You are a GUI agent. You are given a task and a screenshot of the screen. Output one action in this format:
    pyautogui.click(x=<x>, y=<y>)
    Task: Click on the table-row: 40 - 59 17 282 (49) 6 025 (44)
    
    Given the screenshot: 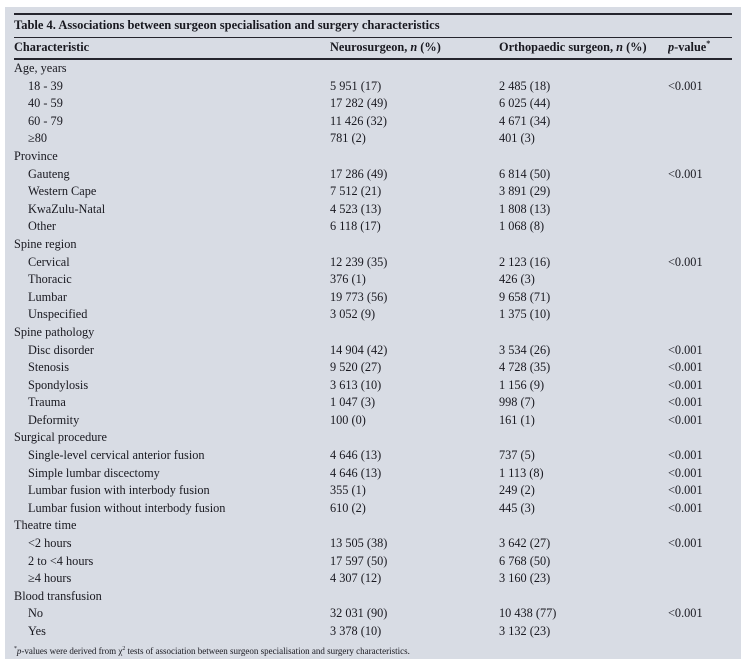 What is the action you would take?
    pyautogui.click(x=373, y=104)
    